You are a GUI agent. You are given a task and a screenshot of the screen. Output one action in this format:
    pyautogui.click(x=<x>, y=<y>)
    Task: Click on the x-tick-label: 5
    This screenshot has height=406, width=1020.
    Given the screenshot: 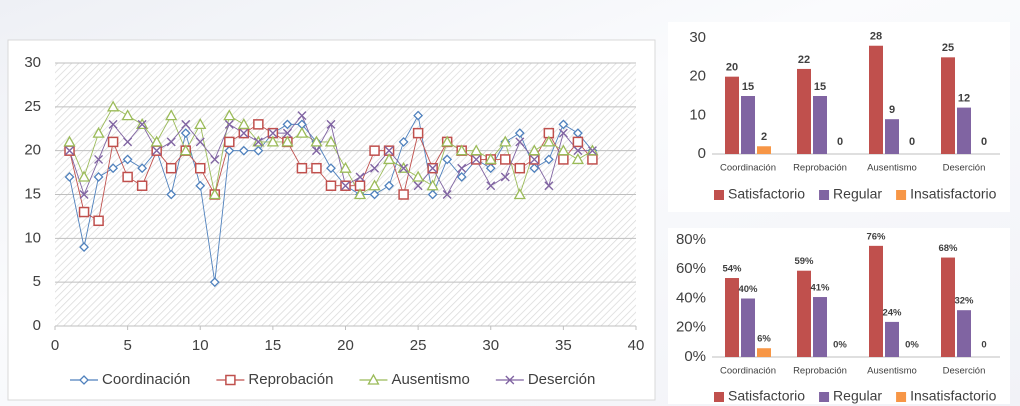 What is the action you would take?
    pyautogui.click(x=127, y=345)
    